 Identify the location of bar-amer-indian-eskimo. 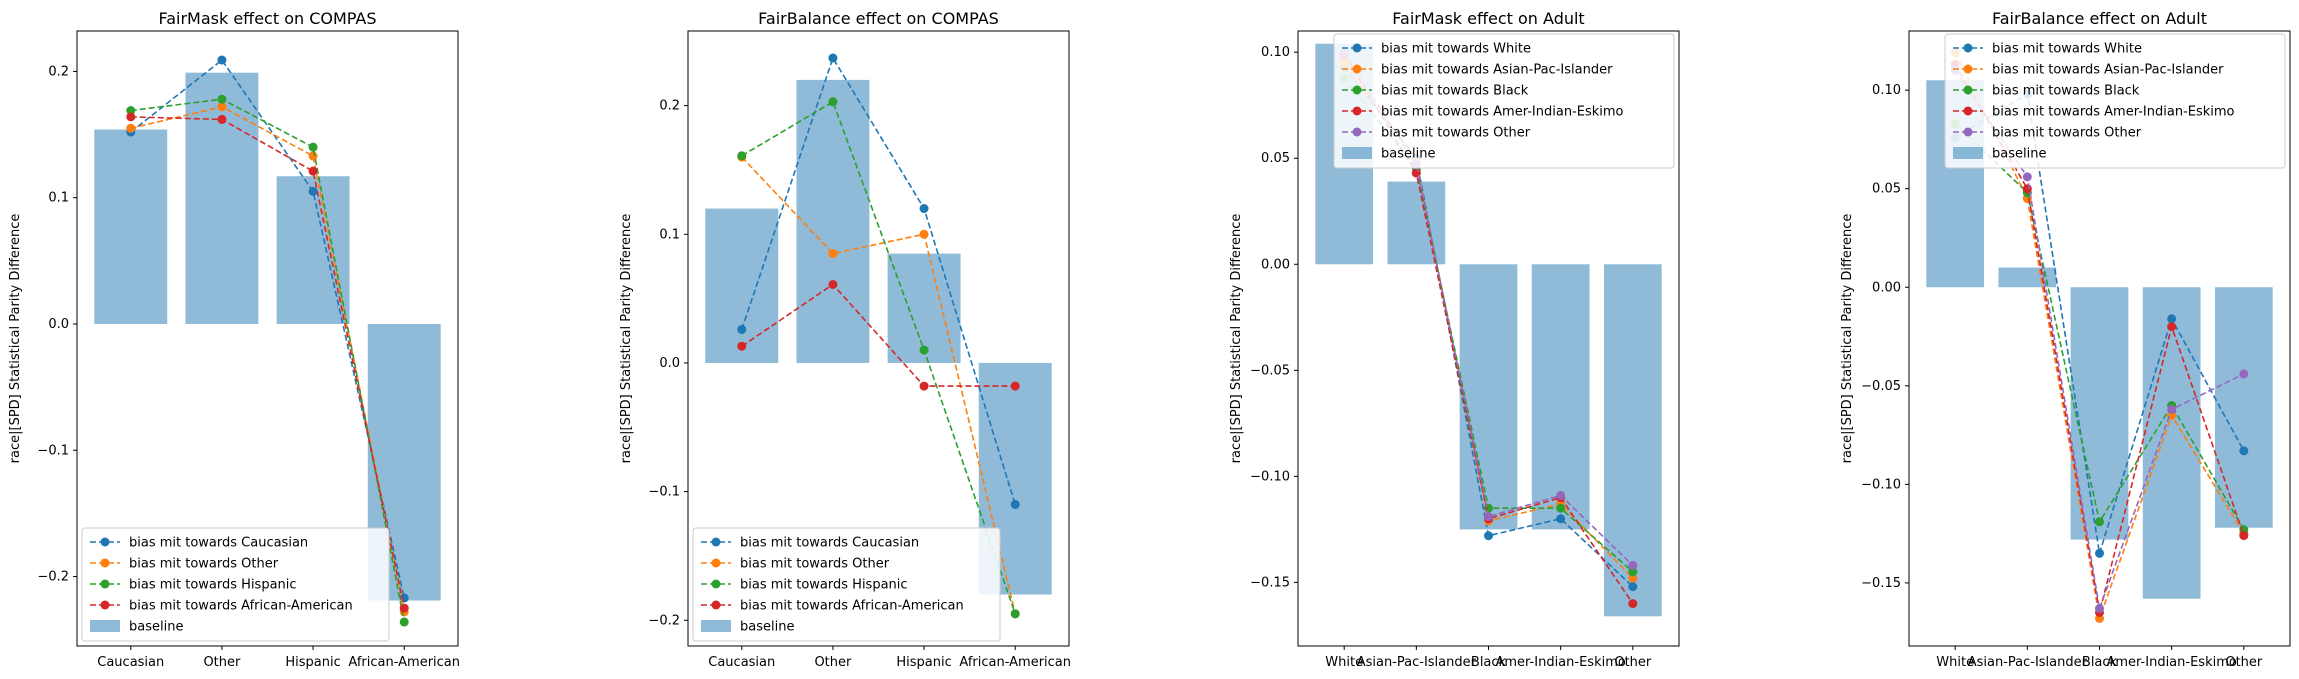
(2171, 443).